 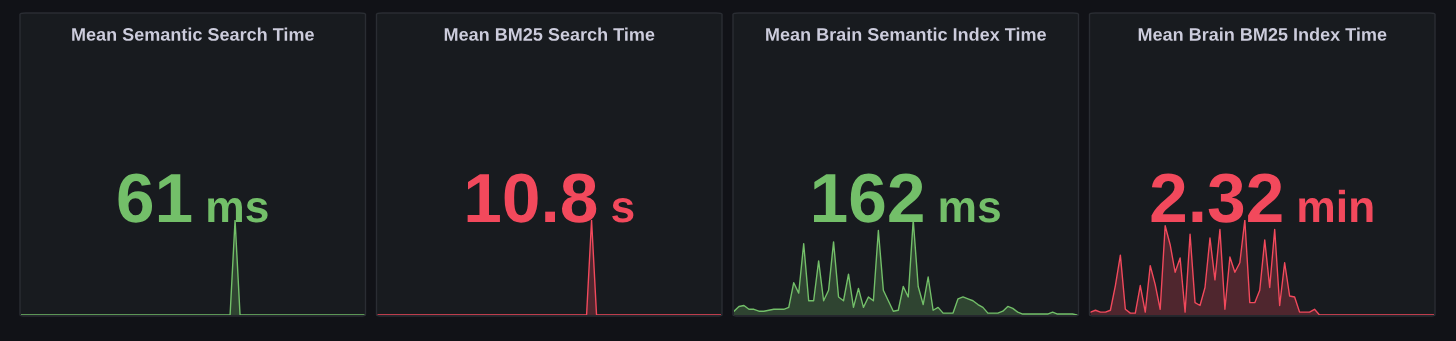 I want to click on annotation: s, so click(x=623, y=210).